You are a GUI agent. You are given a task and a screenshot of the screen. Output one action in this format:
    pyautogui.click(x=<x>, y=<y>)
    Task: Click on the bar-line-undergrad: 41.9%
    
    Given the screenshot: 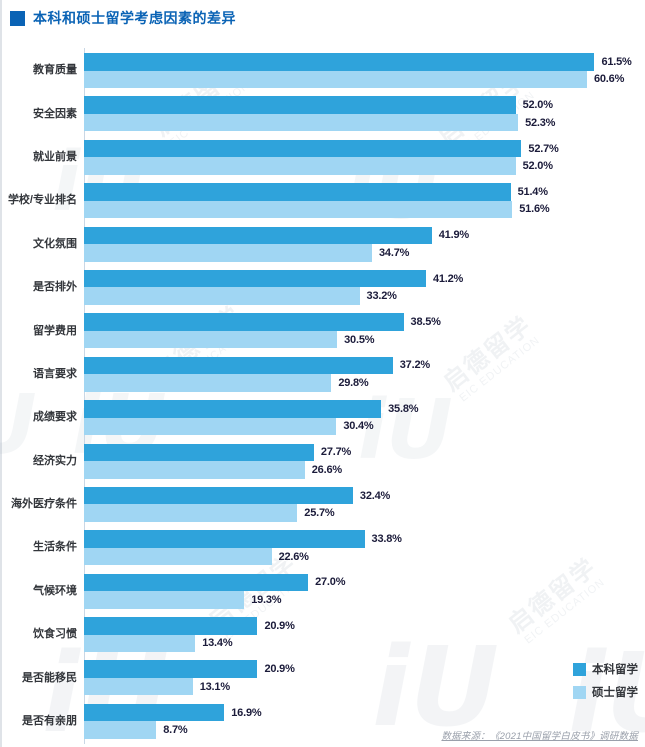 What is the action you would take?
    pyautogui.click(x=364, y=235)
    